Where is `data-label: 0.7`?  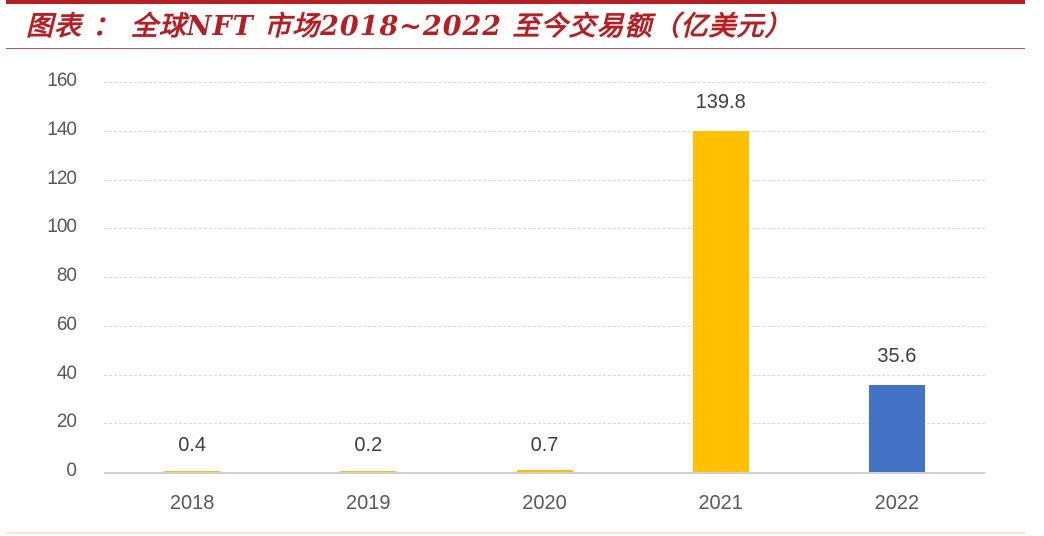
data-label: 0.7 is located at coordinates (544, 445).